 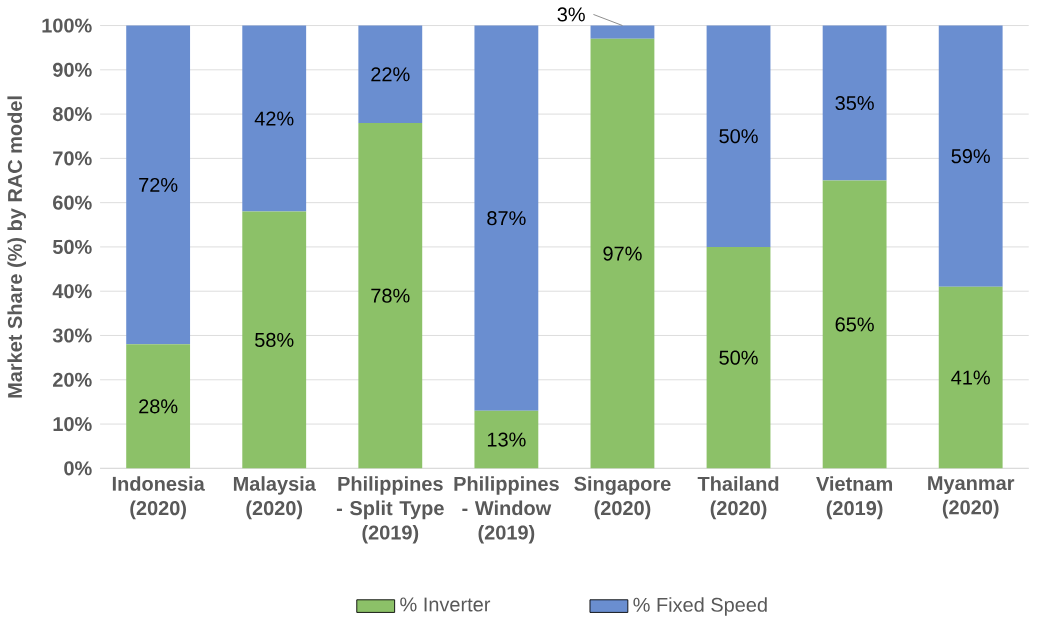 What do you see at coordinates (72, 247) in the screenshot?
I see `y-tick-label: 50%` at bounding box center [72, 247].